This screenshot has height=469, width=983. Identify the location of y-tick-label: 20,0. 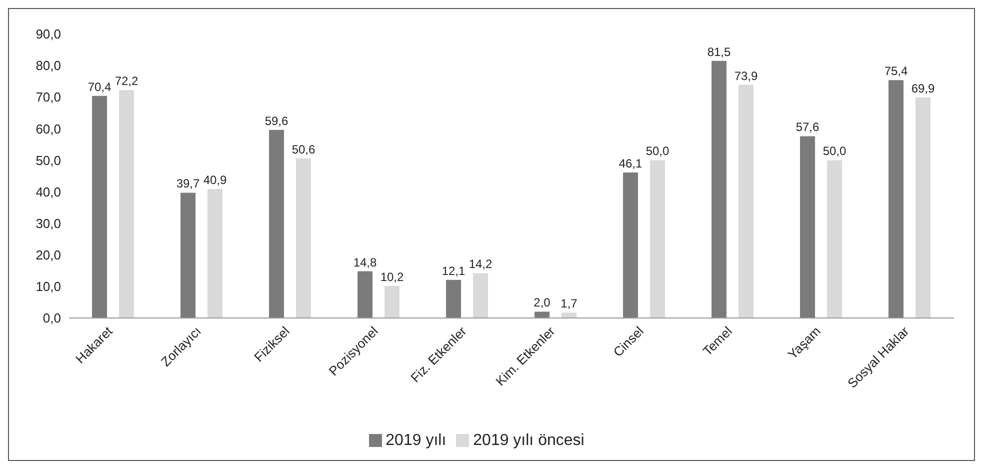
(48, 255).